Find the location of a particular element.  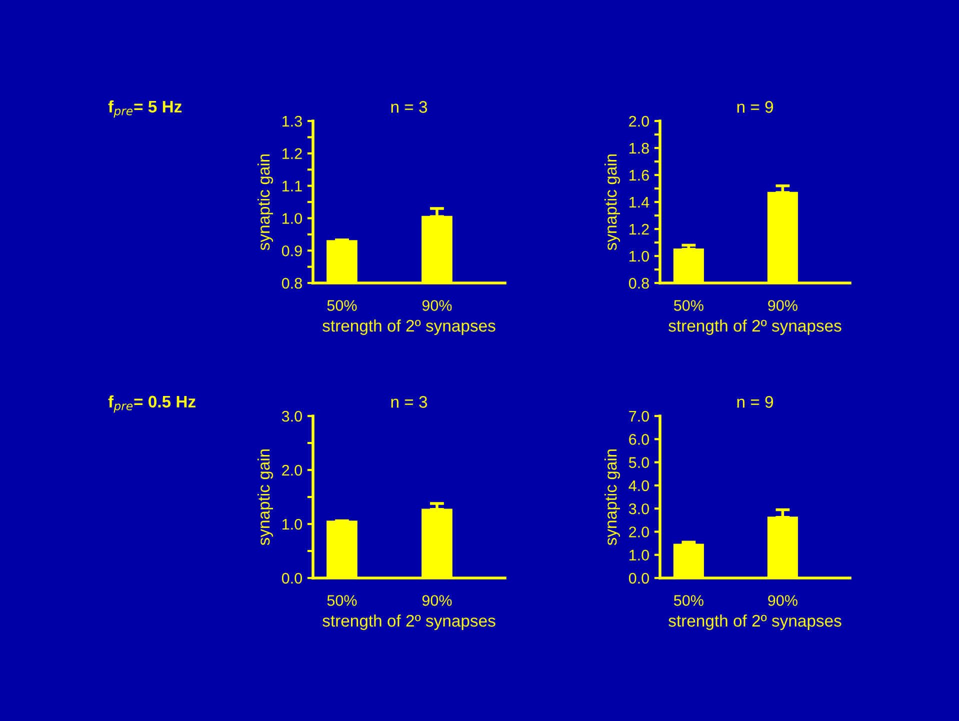

text: f$_{pre}$= 5 Hz is located at coordinates (145, 109).